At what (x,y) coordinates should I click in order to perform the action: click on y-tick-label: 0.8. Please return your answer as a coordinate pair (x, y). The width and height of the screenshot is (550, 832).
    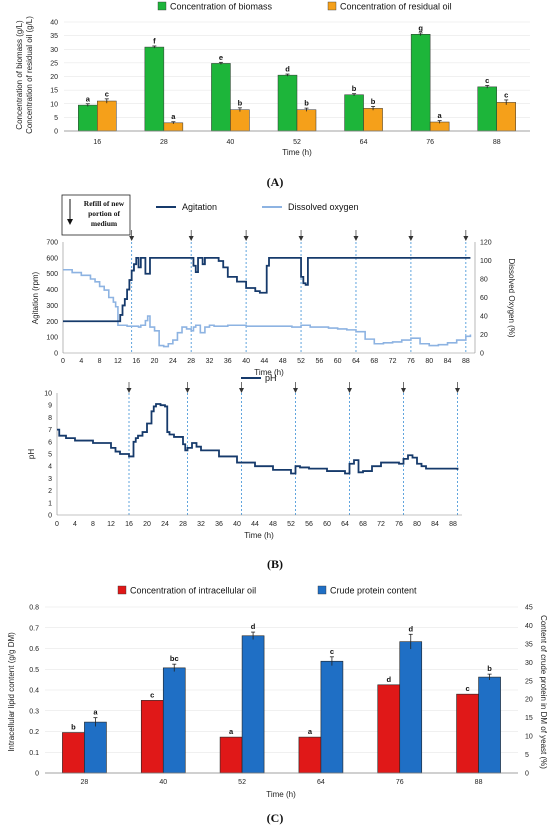
    Looking at the image, I should click on (34, 608).